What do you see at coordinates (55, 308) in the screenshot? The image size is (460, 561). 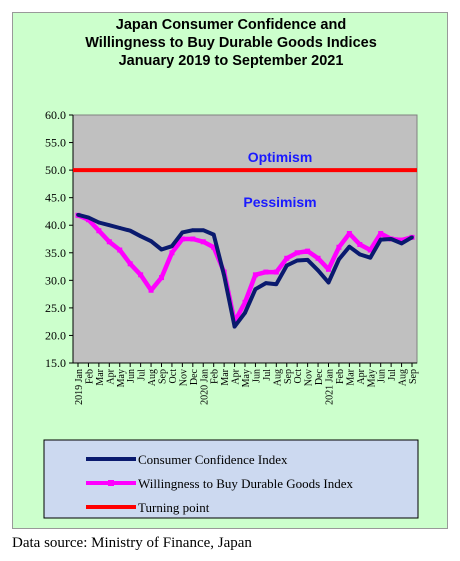 I see `y-tick-label: 25.0` at bounding box center [55, 308].